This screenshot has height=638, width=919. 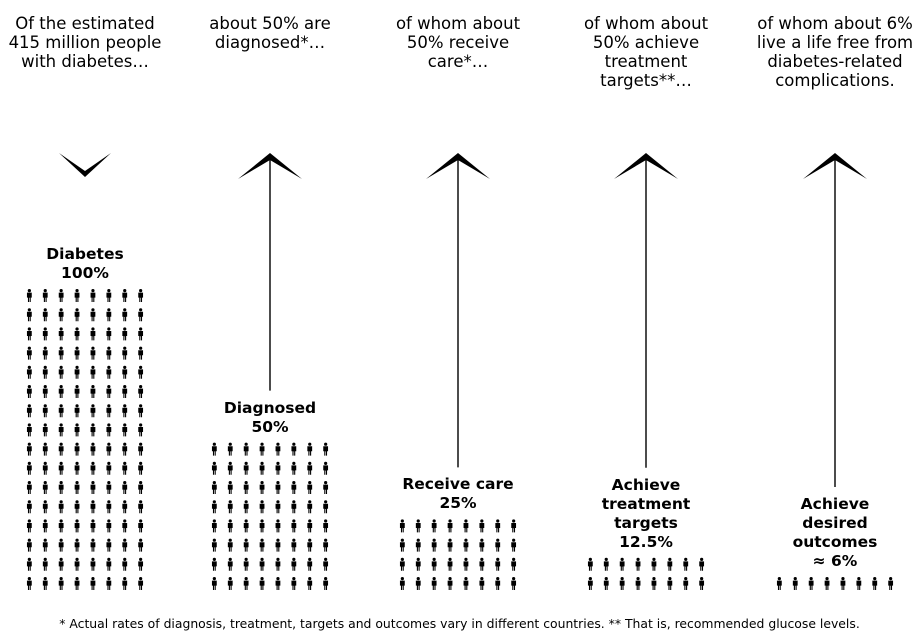 What do you see at coordinates (458, 494) in the screenshot?
I see `stage-label: Receive care 25%` at bounding box center [458, 494].